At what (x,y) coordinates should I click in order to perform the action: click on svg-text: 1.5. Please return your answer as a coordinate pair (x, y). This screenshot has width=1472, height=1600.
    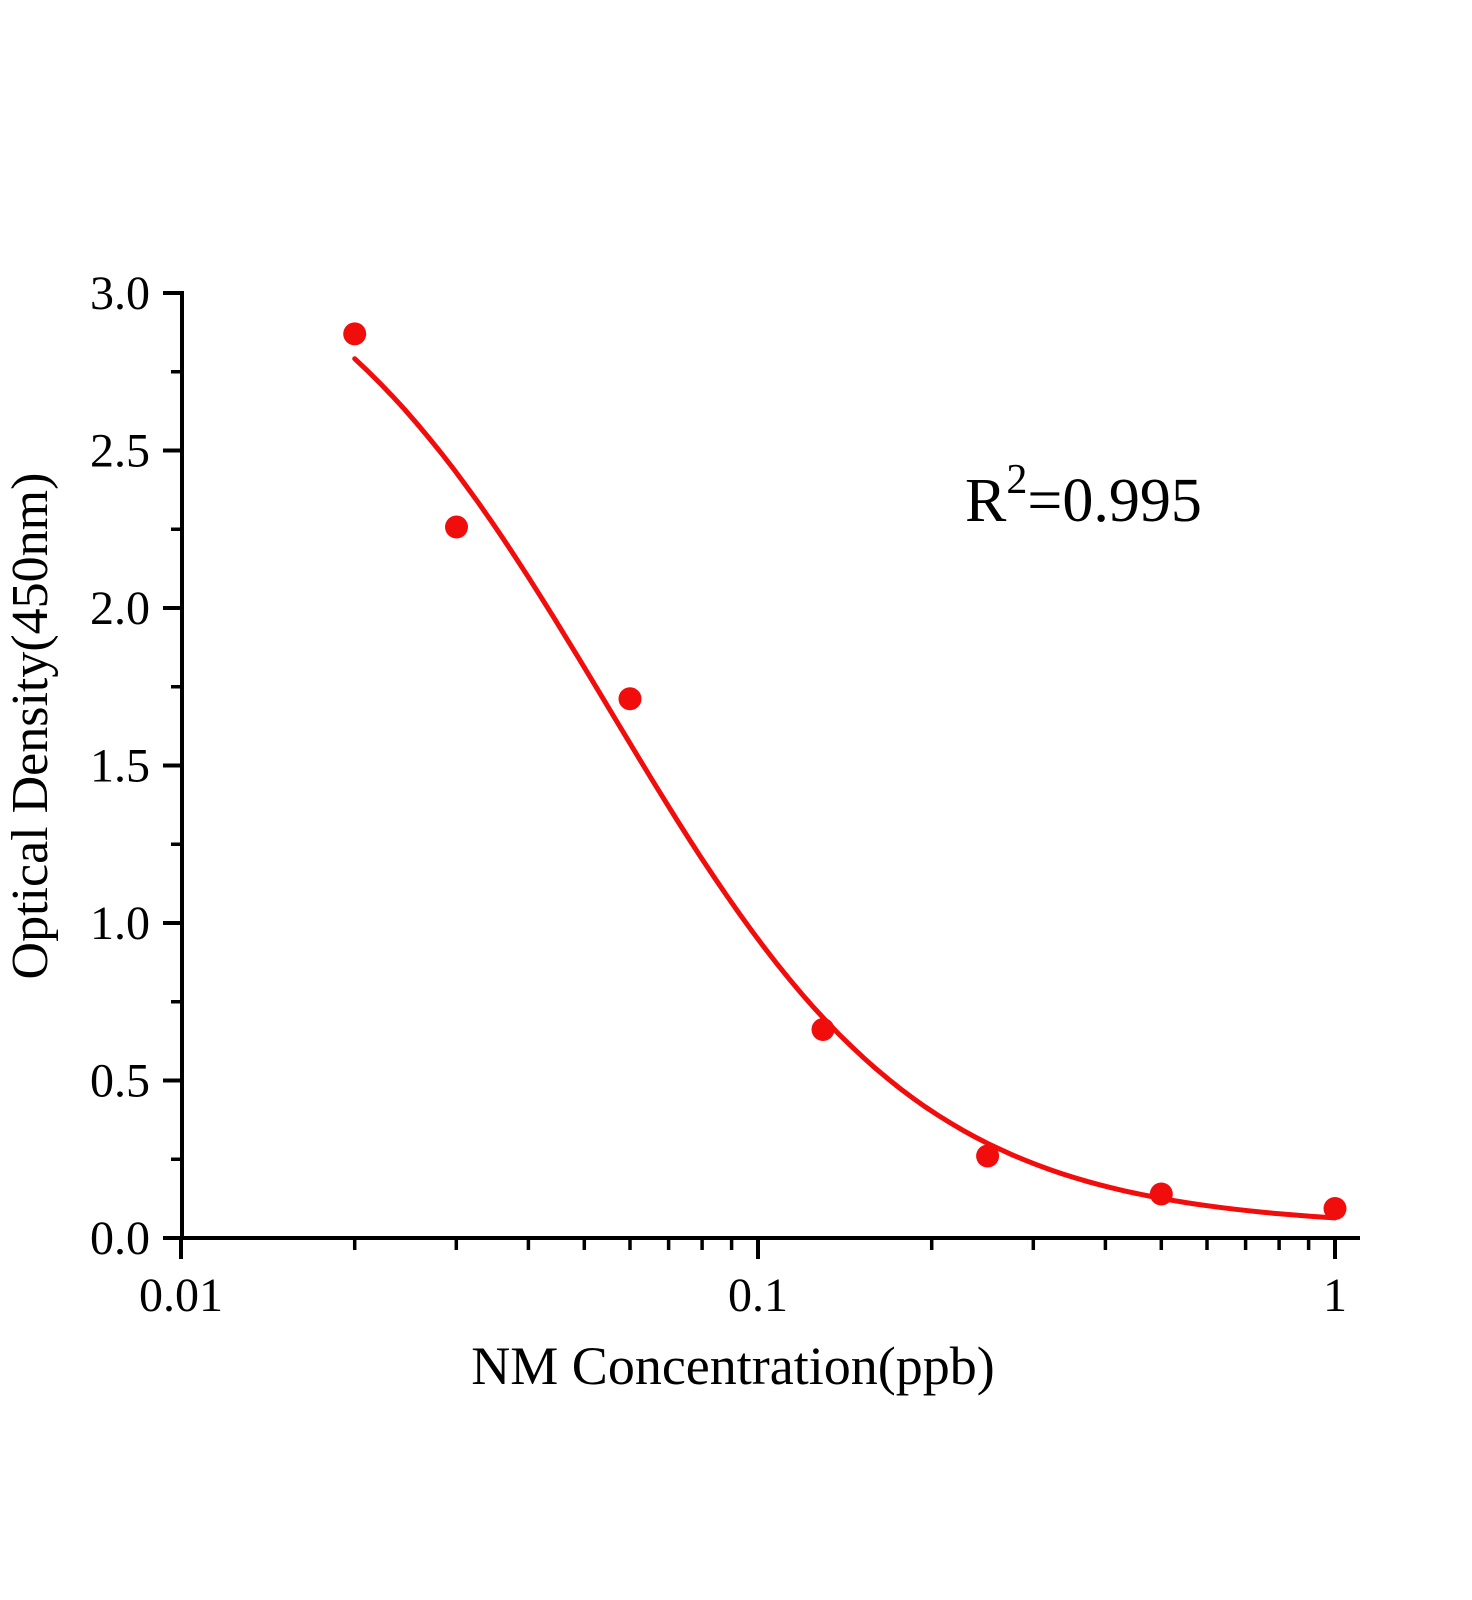
    Looking at the image, I should click on (120, 766).